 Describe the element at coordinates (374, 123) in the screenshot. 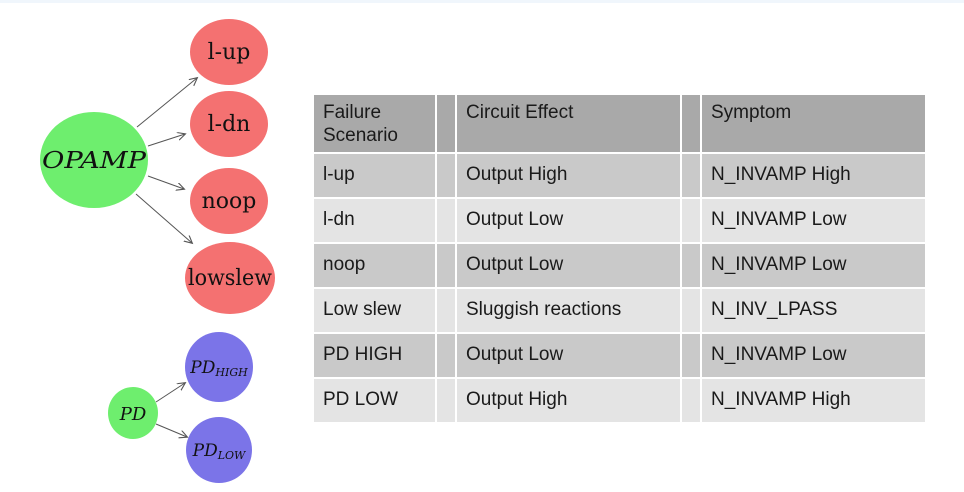

I see `header-cell-failure-scenario: Failure Scenario` at that location.